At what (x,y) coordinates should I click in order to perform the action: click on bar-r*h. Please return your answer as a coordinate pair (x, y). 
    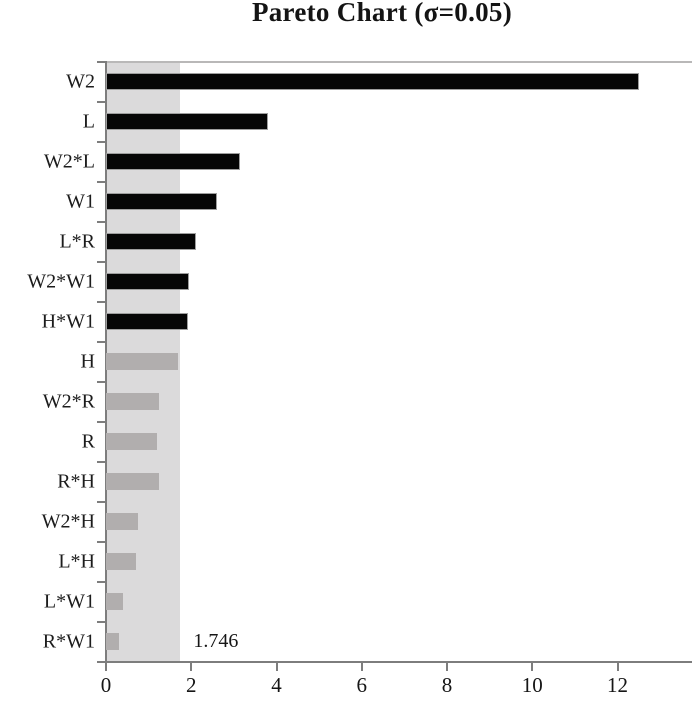
    Looking at the image, I should click on (133, 481).